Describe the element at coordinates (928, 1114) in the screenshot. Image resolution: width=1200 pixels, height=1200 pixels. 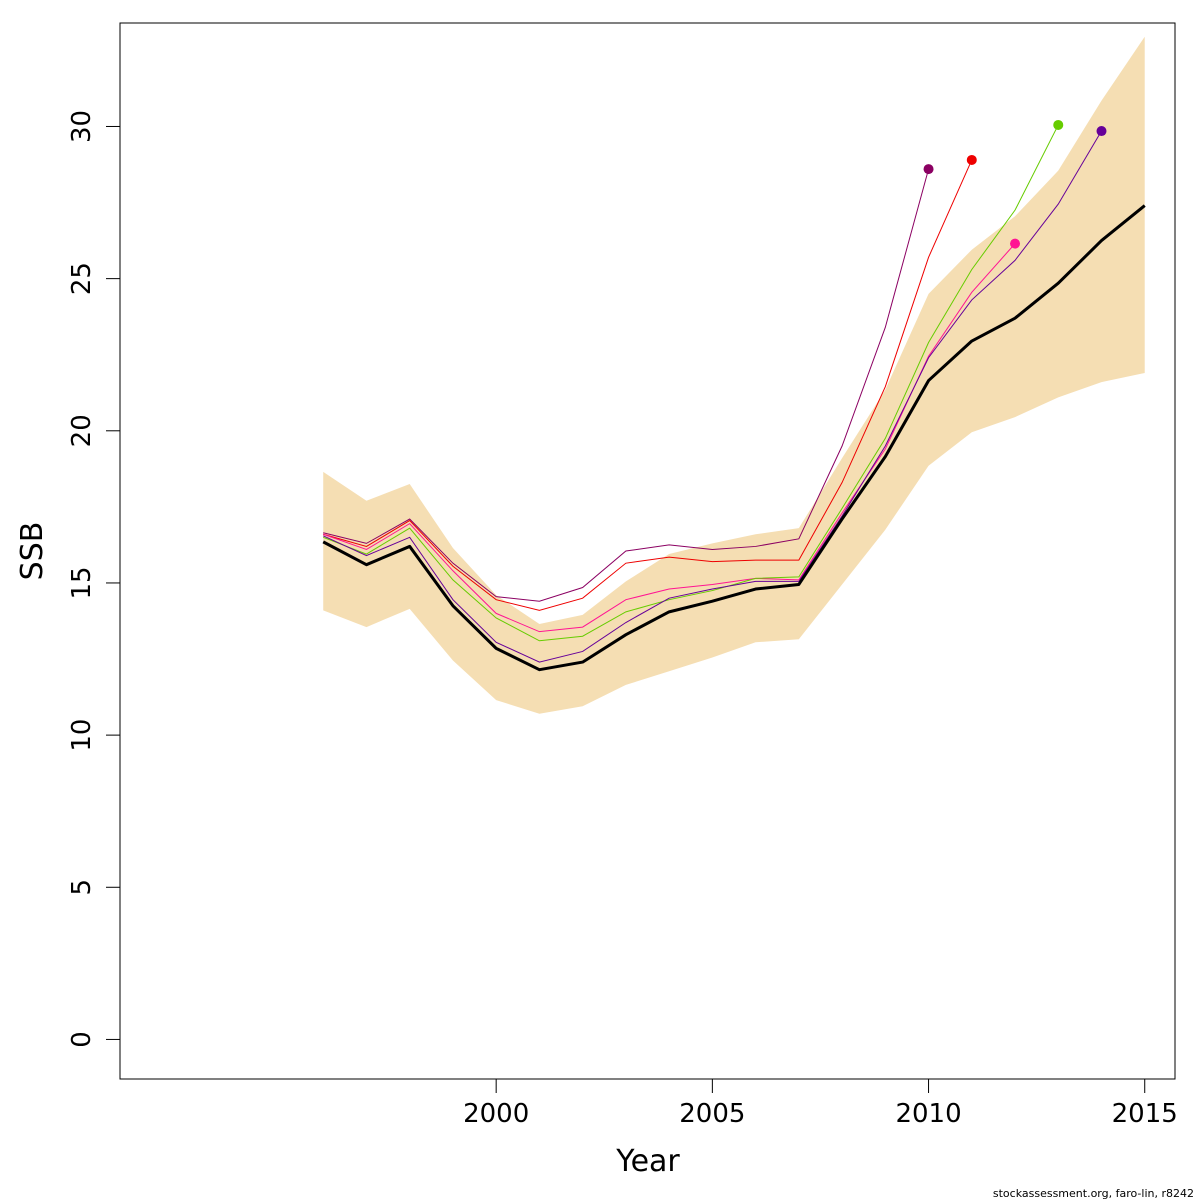
I see `x-tick-label: 2010` at that location.